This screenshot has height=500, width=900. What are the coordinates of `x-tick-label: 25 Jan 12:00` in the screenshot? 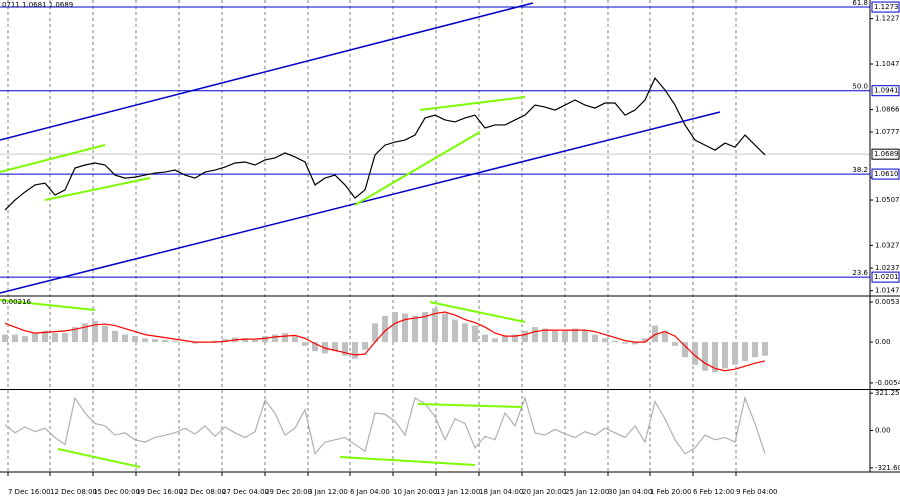 It's located at (587, 492).